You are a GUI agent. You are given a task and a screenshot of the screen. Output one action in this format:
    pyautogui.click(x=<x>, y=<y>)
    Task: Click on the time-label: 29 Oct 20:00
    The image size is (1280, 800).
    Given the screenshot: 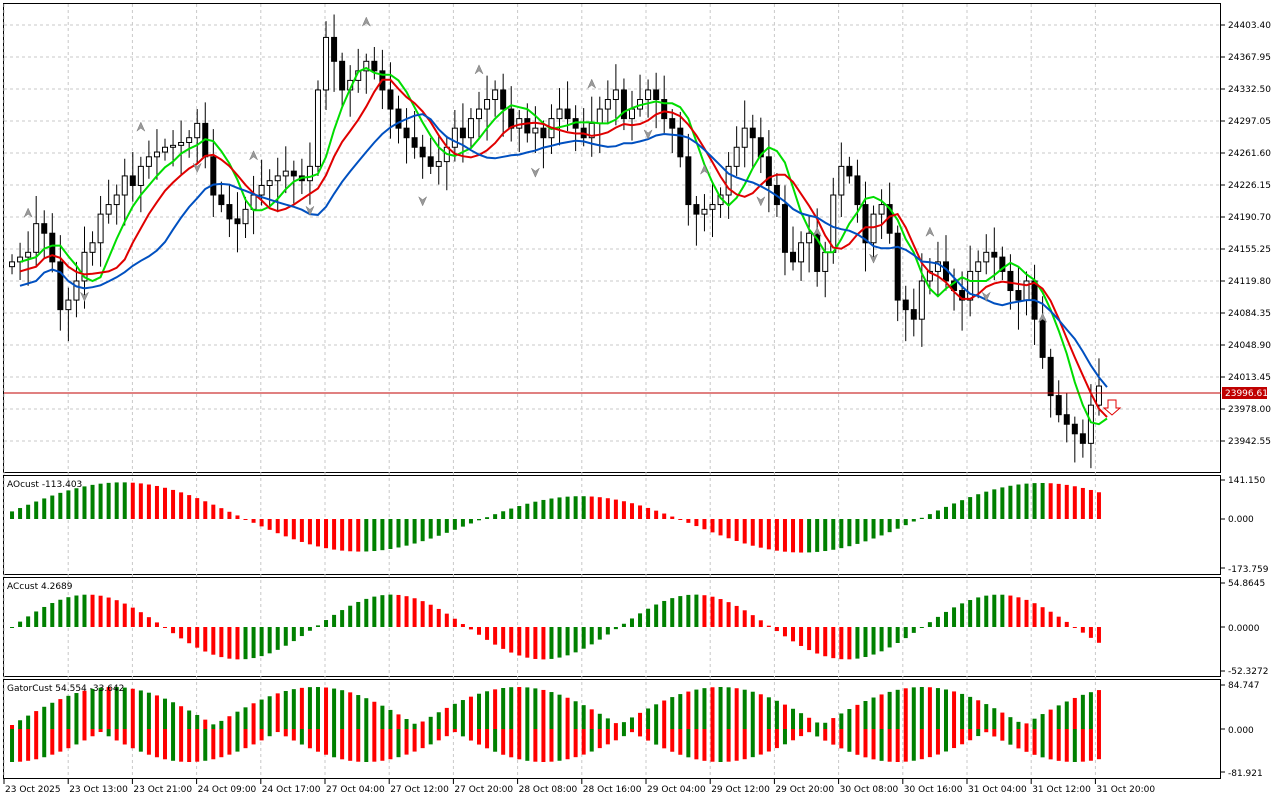 What is the action you would take?
    pyautogui.click(x=804, y=790)
    